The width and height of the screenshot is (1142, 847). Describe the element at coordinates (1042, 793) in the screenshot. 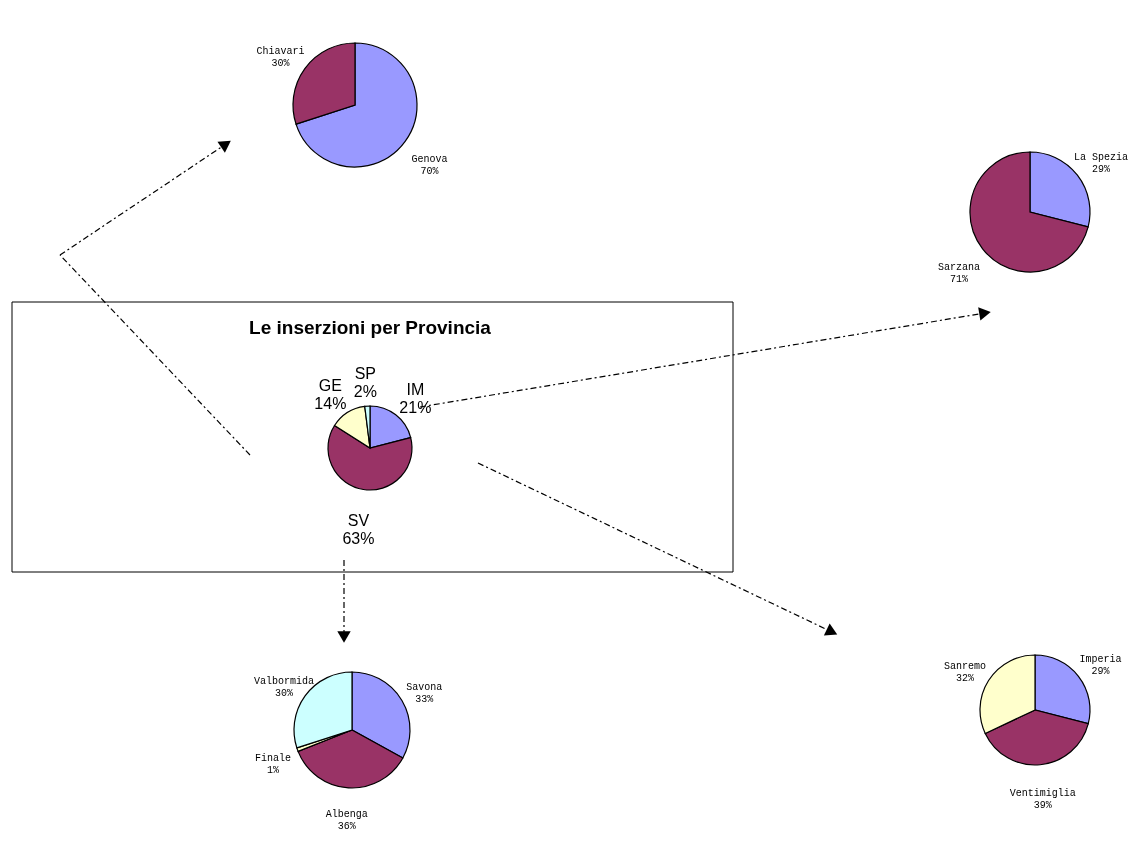

I see `slice-label: Ventimiglia` at that location.